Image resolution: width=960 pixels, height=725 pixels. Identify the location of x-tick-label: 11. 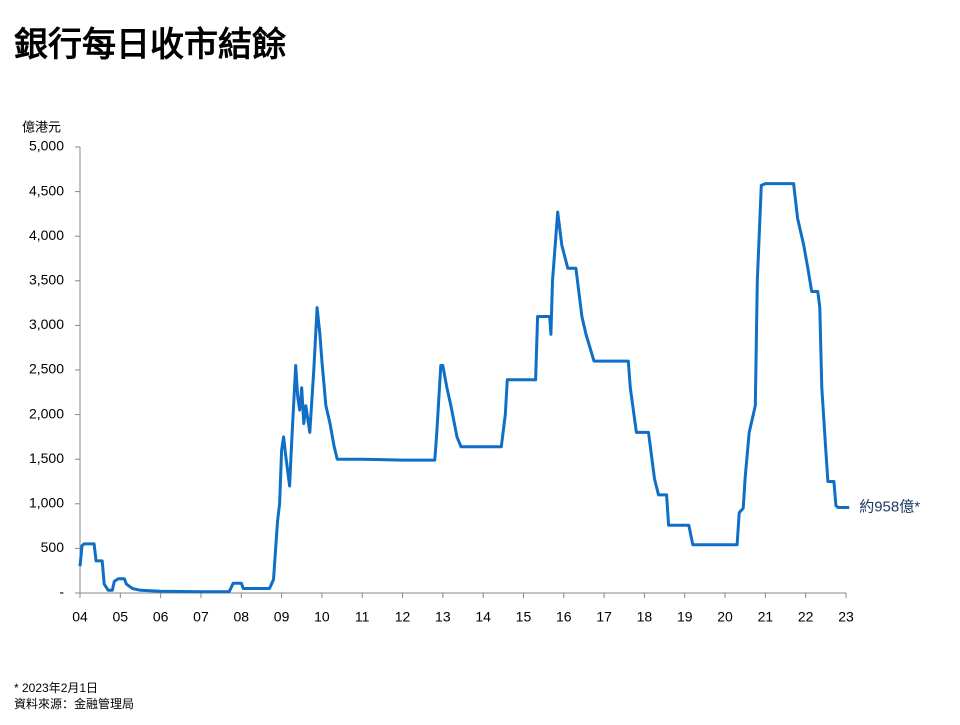
(362, 617).